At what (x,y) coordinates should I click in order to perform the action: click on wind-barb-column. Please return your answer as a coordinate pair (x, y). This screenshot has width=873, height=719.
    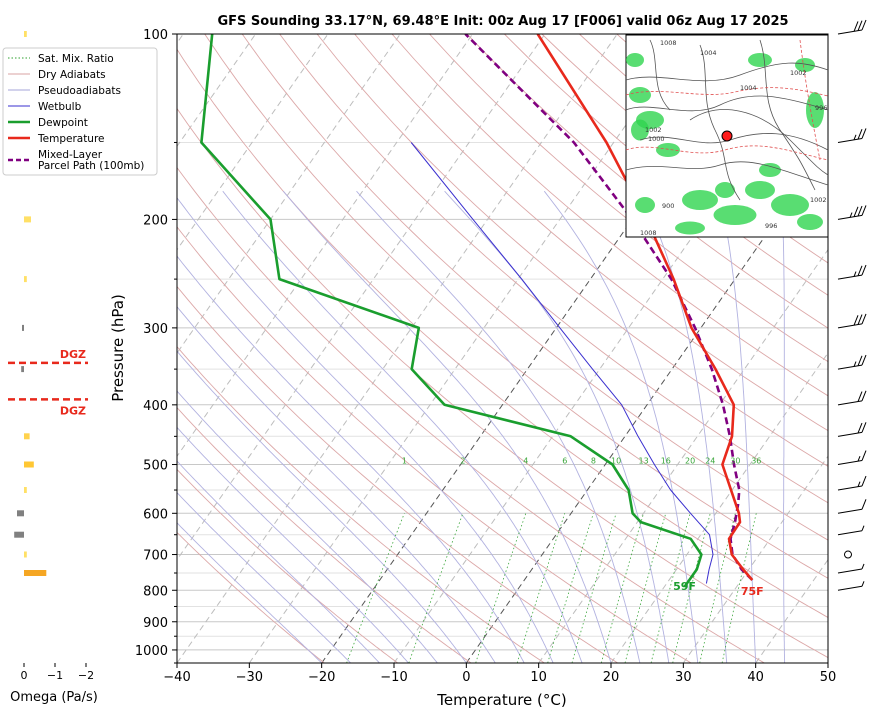
    Looking at the image, I should click on (852, 305).